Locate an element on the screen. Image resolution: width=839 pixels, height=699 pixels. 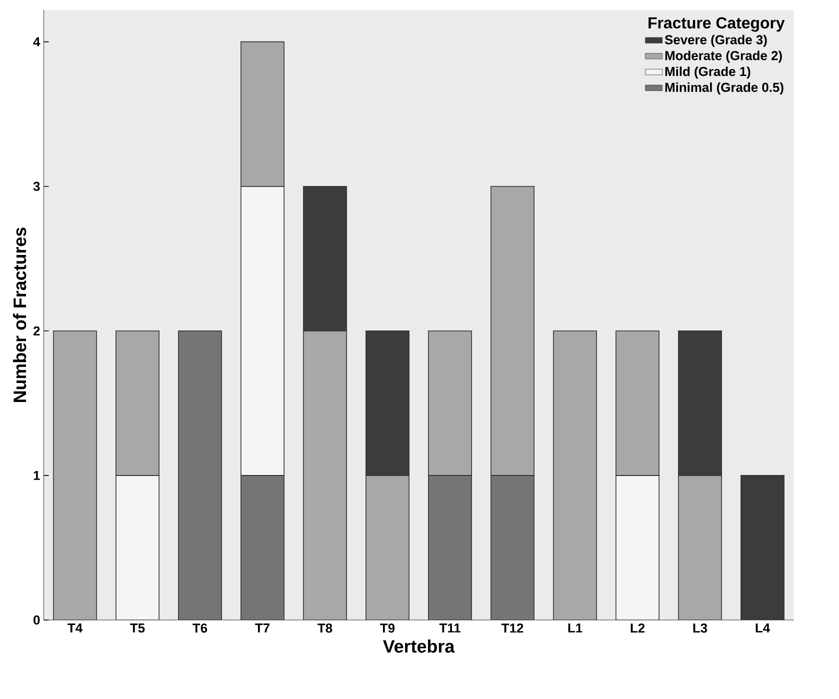
x-tick-label: T7 is located at coordinates (262, 628).